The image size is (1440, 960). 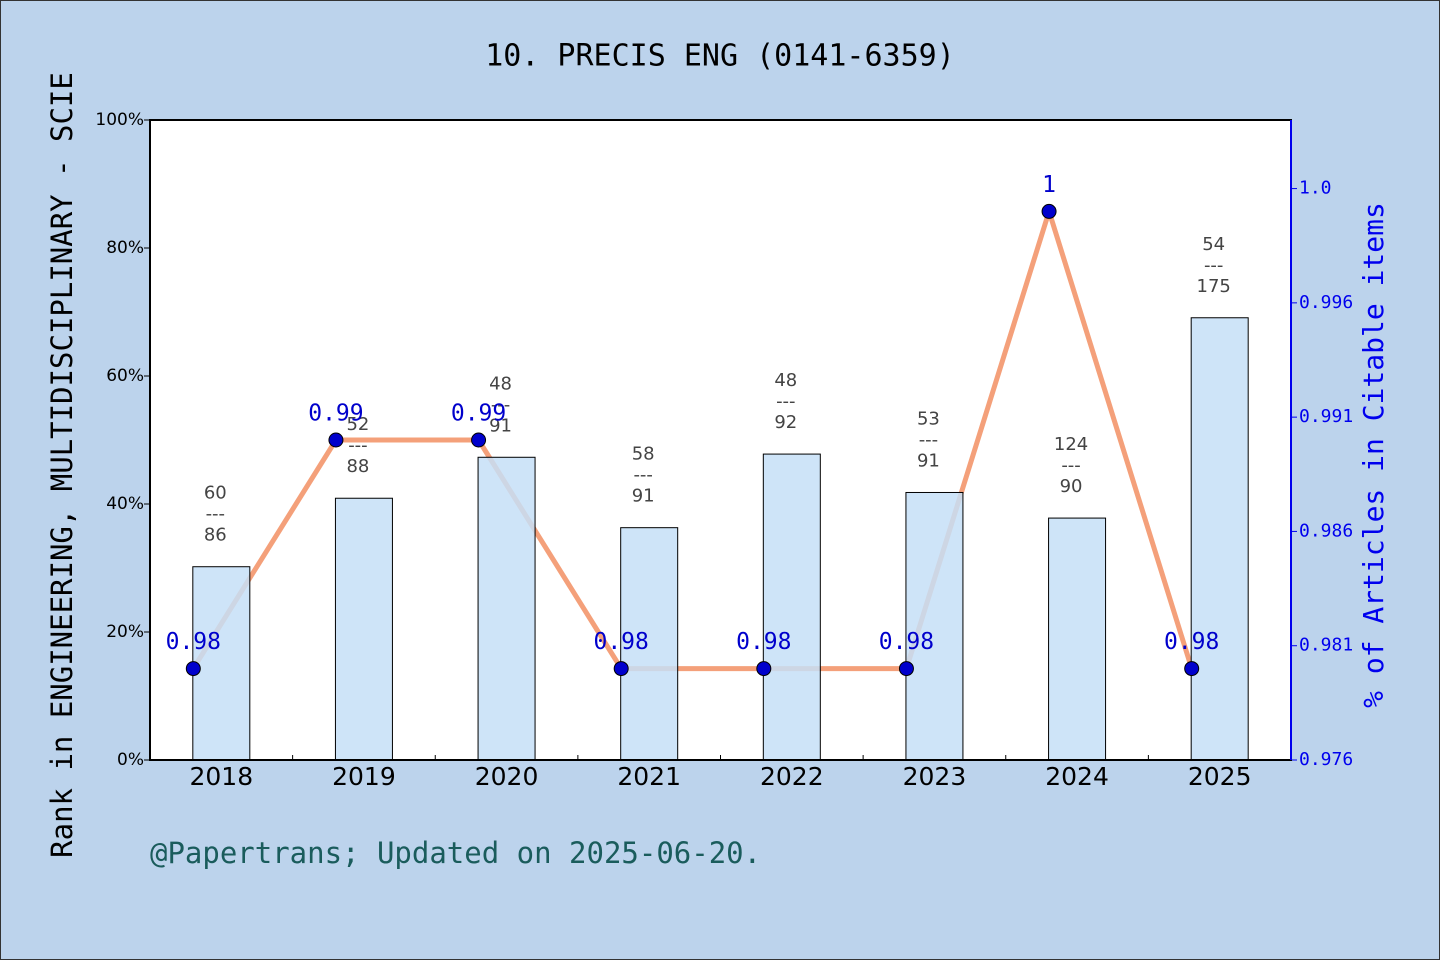 What do you see at coordinates (125, 632) in the screenshot?
I see `y-tick-label: 20%` at bounding box center [125, 632].